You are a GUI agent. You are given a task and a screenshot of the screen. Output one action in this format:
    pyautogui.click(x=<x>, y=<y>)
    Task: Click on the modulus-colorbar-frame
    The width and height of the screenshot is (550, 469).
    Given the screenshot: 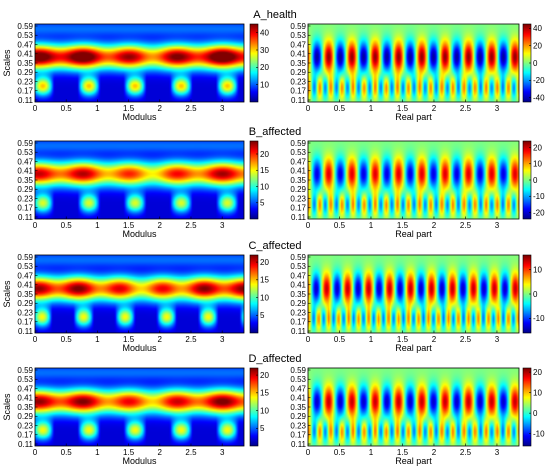 What is the action you would take?
    pyautogui.click(x=254, y=407)
    